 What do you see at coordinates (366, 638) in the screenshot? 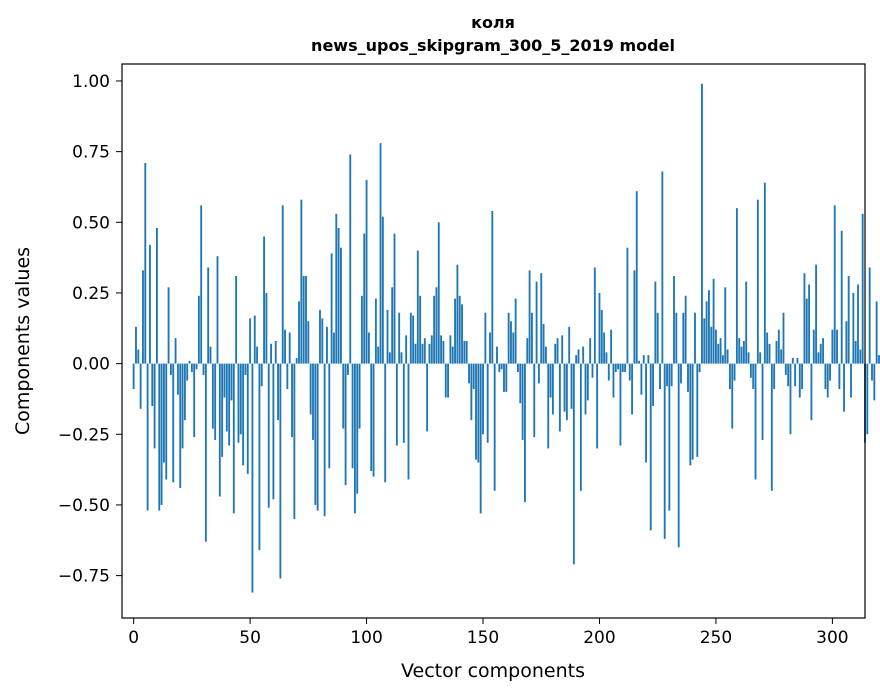
I see `x-tick-label: 100` at bounding box center [366, 638].